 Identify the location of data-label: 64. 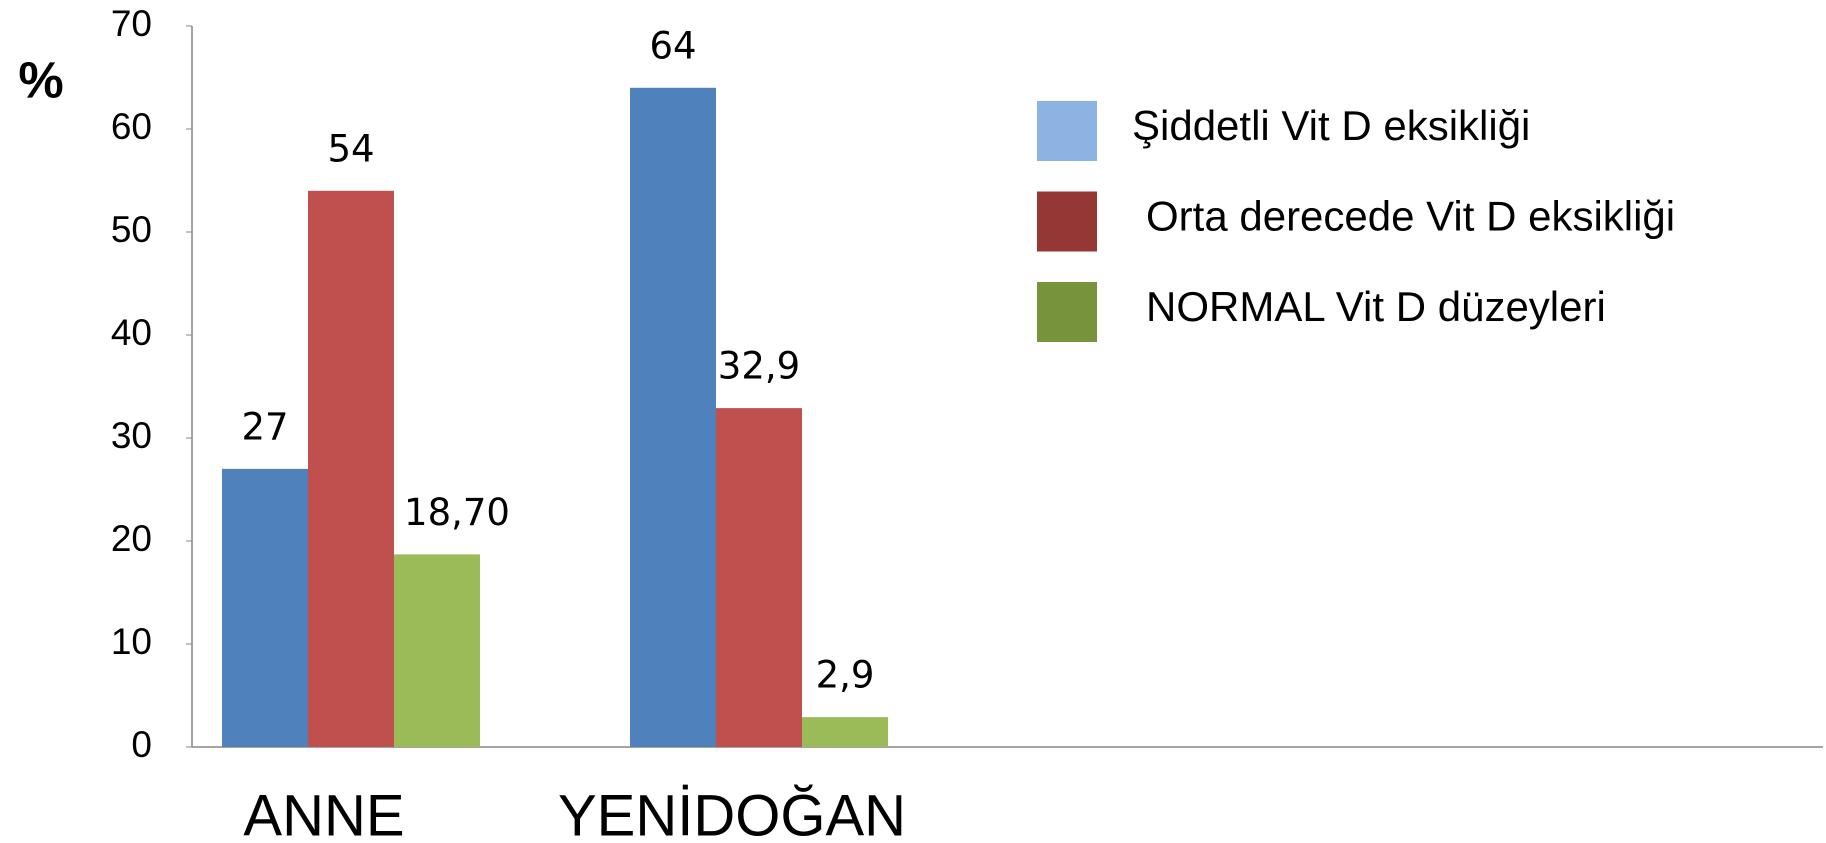
(672, 45).